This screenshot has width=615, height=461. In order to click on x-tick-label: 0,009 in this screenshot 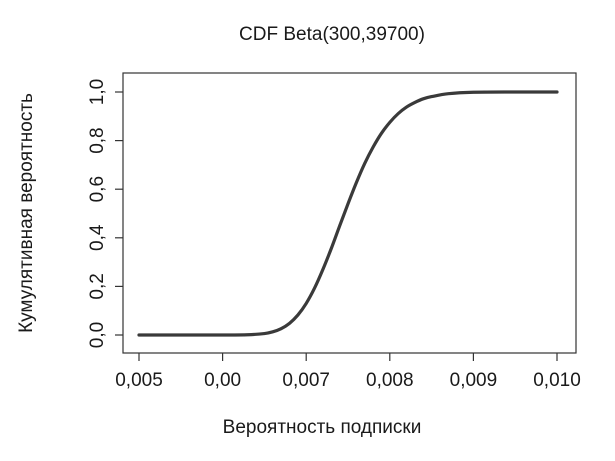, I will do `click(474, 380)`.